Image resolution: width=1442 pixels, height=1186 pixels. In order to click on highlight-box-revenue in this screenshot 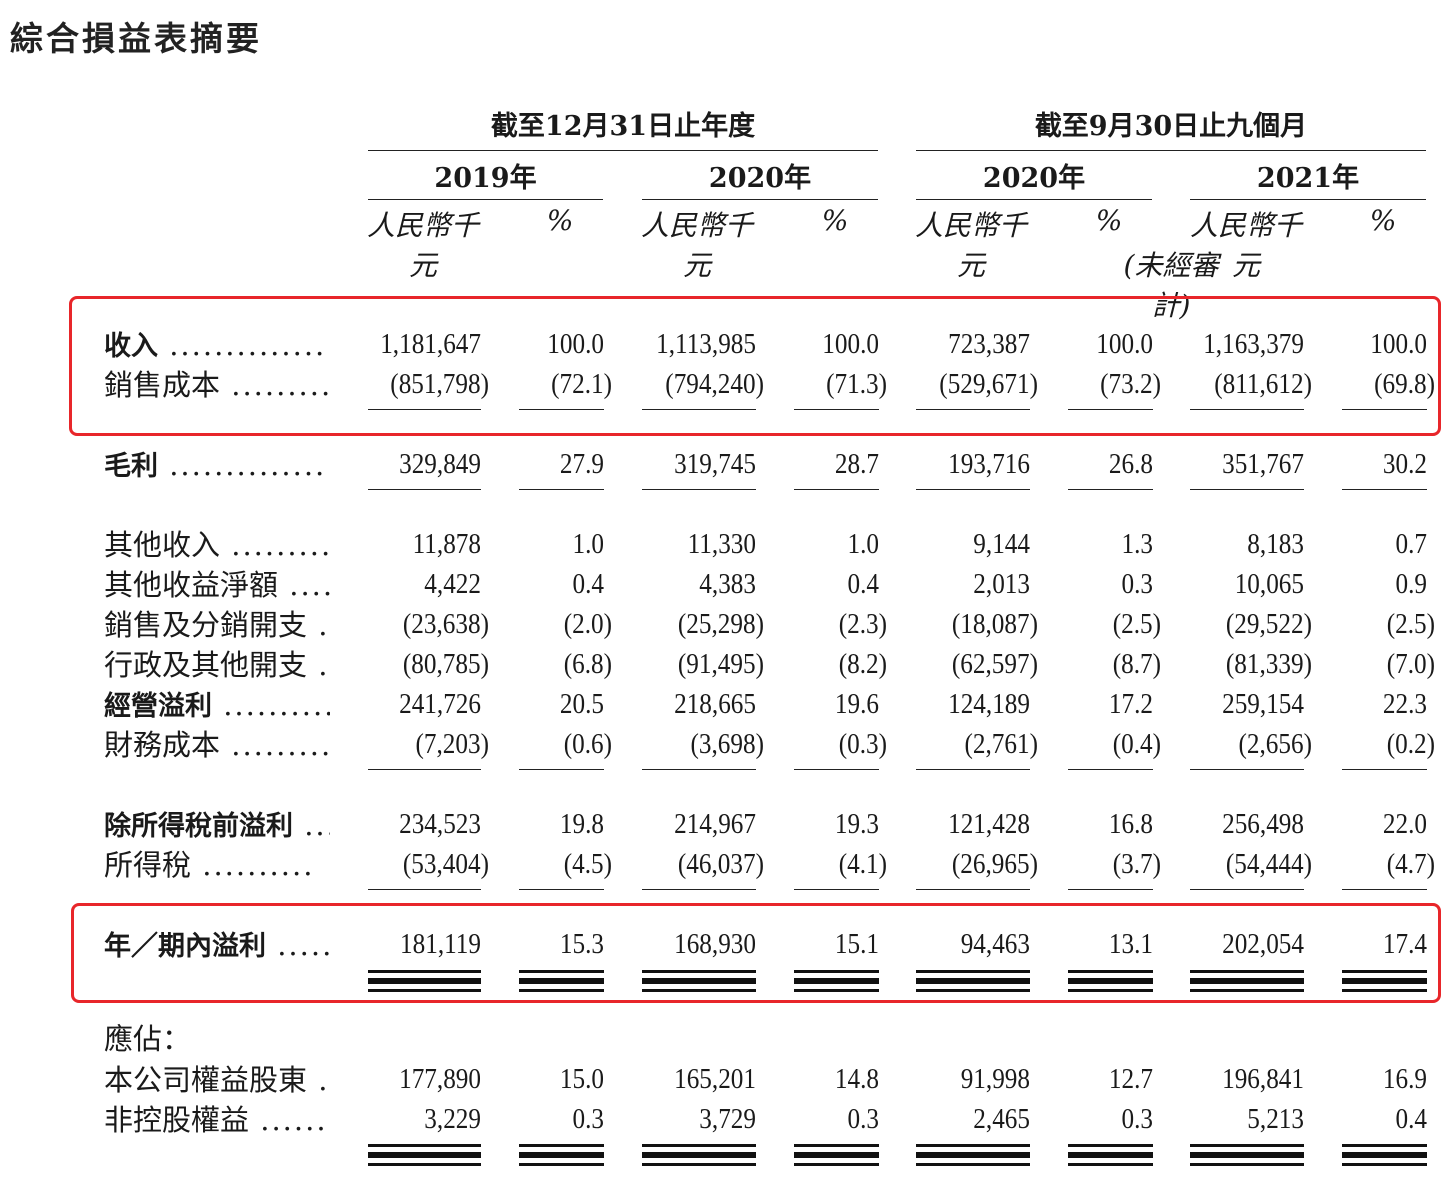, I will do `click(755, 366)`.